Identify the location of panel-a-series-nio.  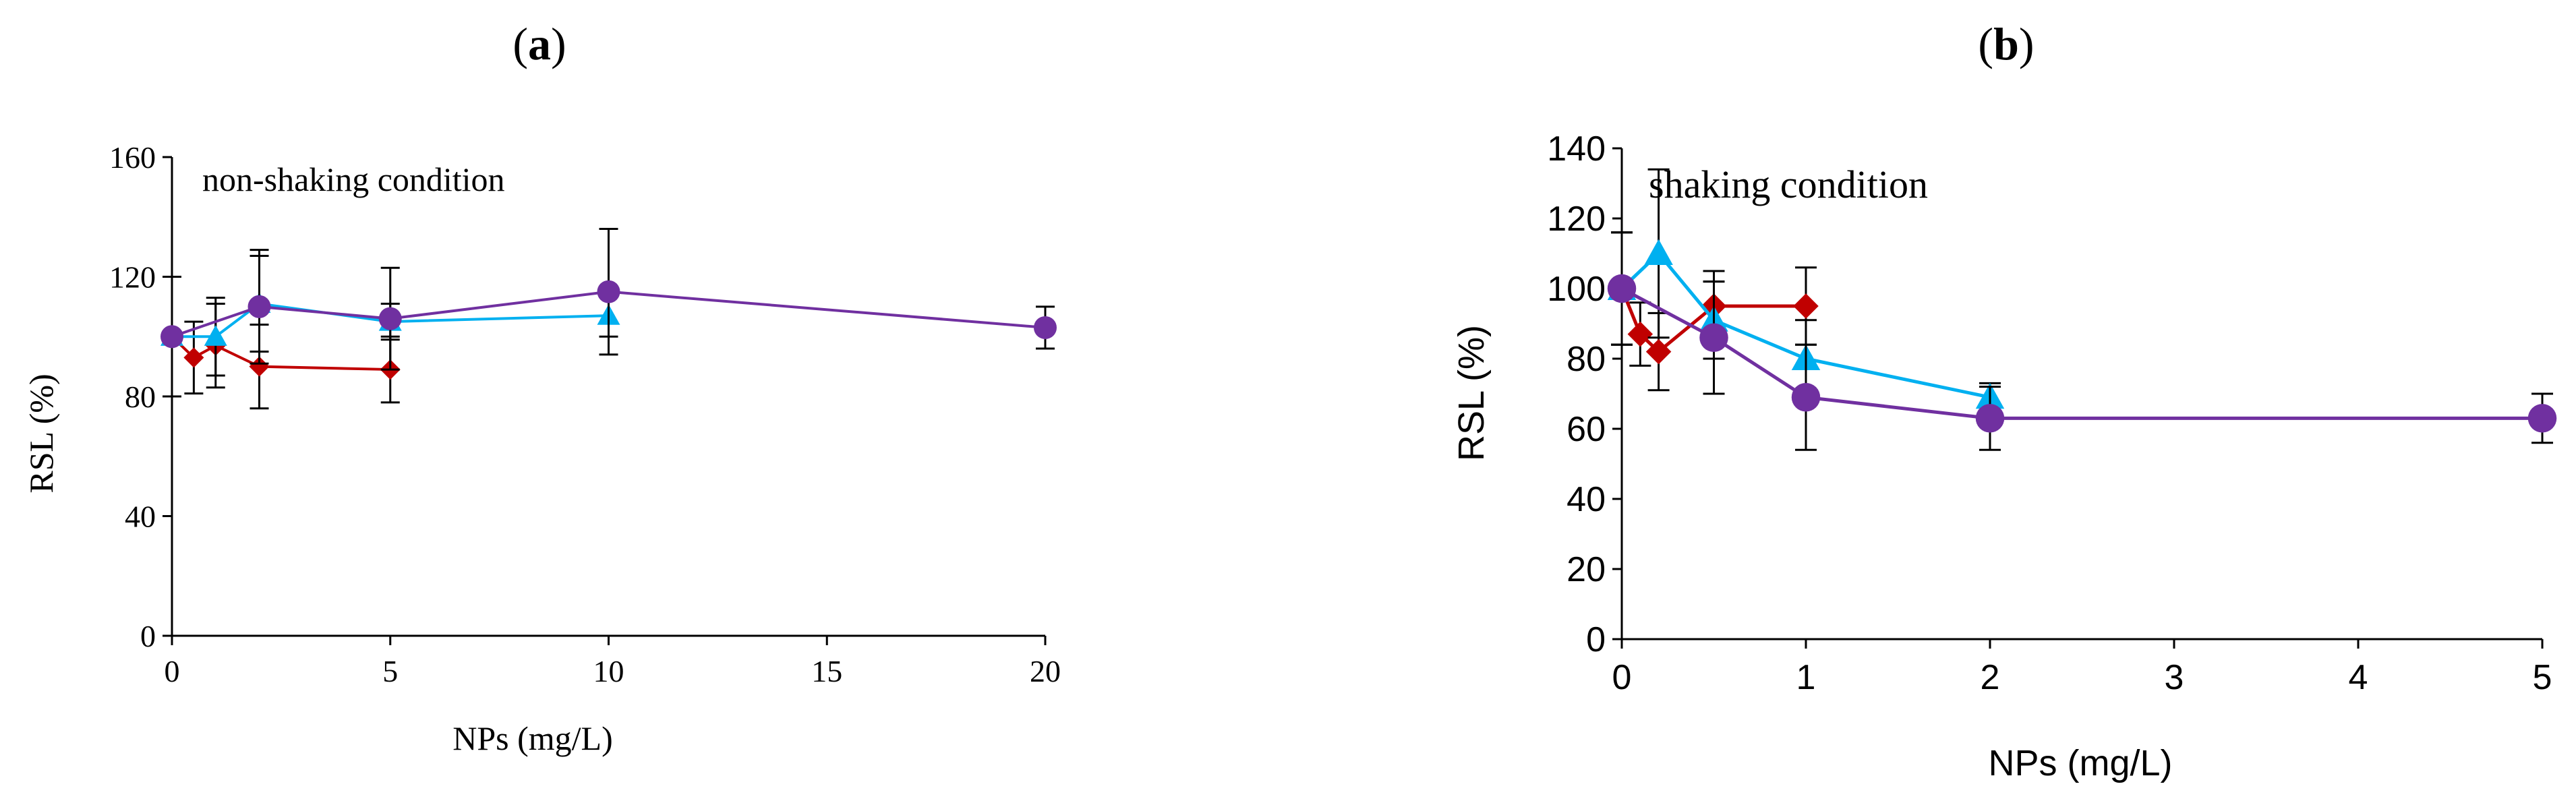
(608, 313).